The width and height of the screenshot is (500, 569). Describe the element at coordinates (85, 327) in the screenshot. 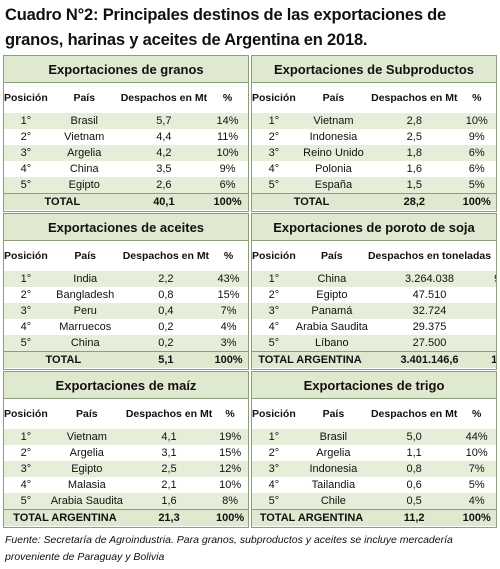

I see `cell-country: Marruecos` at that location.